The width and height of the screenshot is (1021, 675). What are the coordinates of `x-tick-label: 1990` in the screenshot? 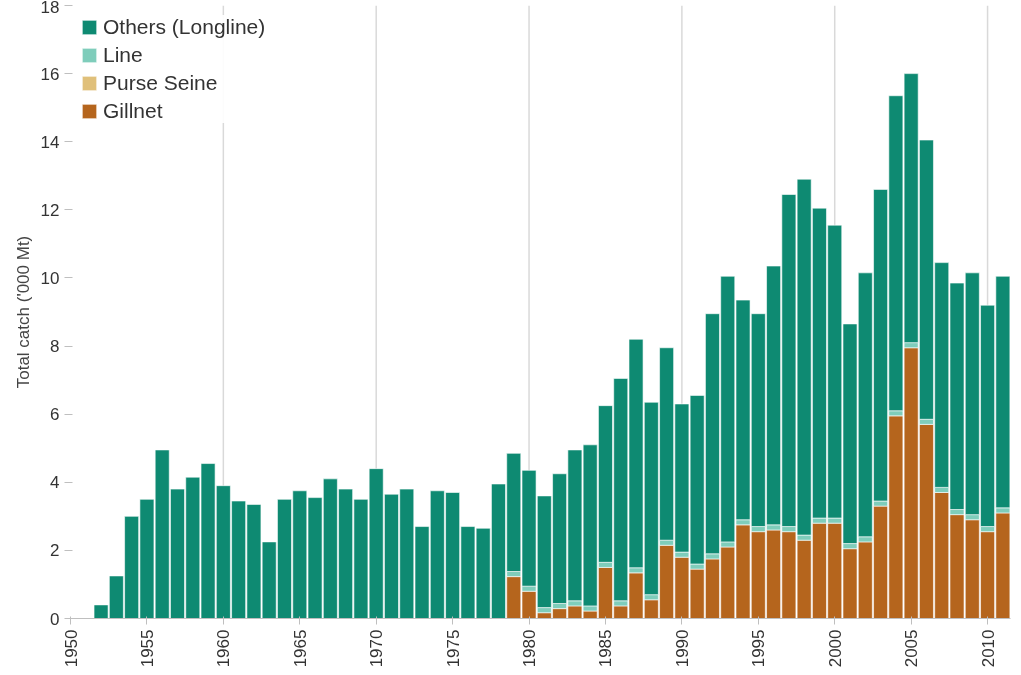 It's located at (682, 648).